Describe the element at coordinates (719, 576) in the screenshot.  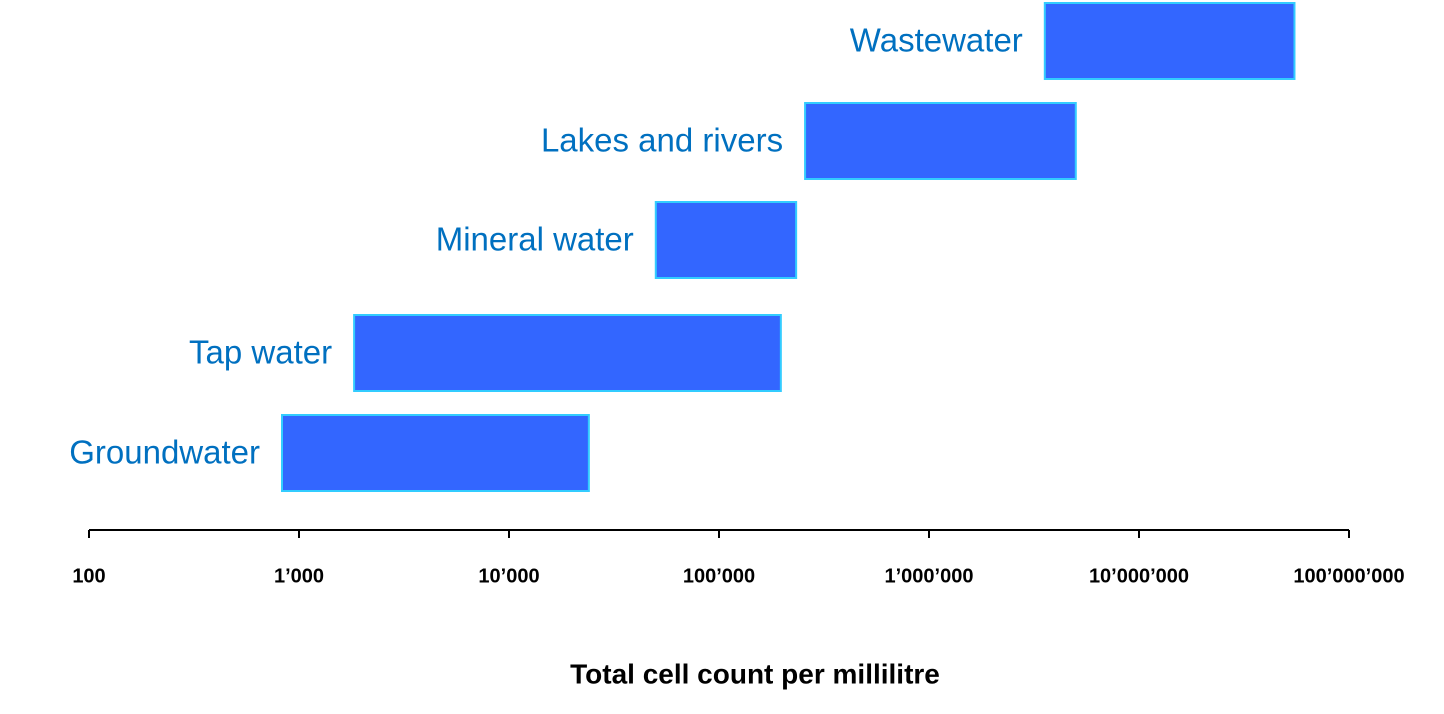
I see `x-tick-label: 100’000` at that location.